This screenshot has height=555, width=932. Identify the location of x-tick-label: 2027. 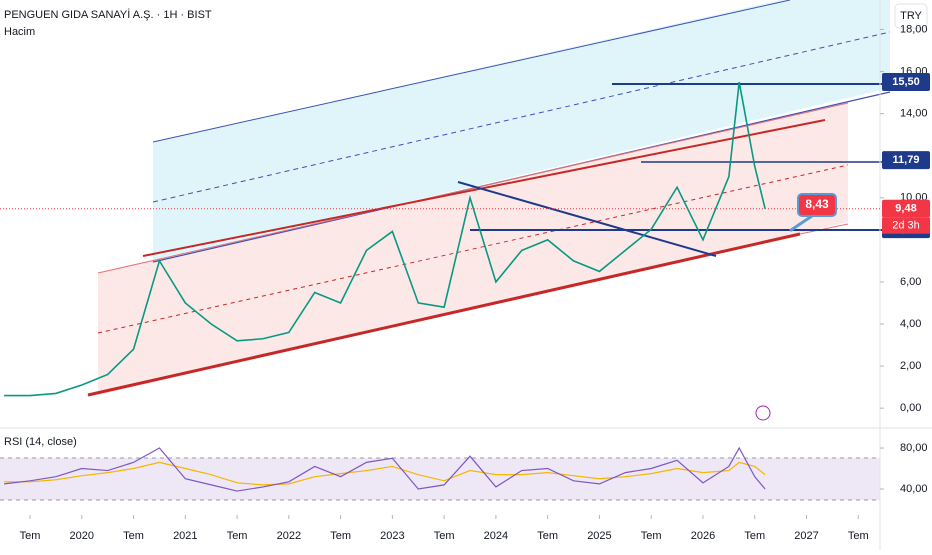
(806, 536).